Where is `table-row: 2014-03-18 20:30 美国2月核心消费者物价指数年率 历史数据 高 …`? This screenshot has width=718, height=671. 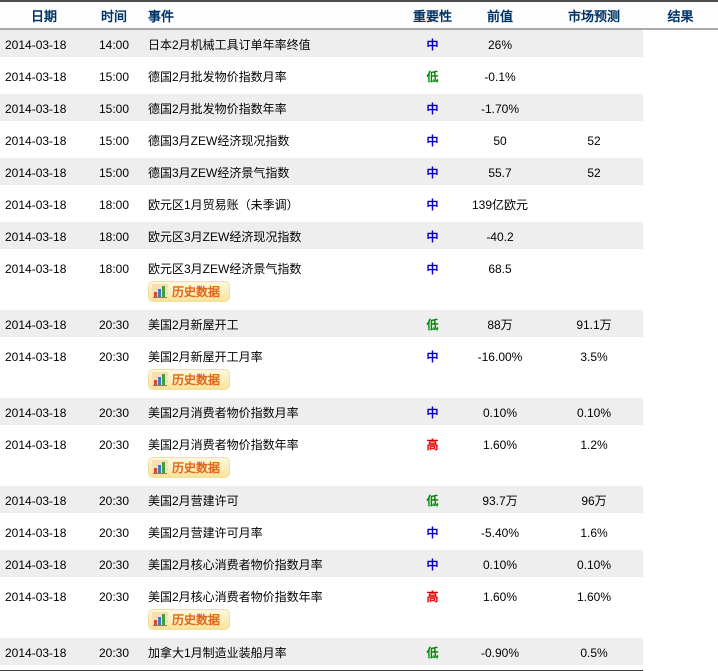
table-row: 2014-03-18 20:30 美国2月核心消费者物价指数年率 历史数据 高 … is located at coordinates (321, 610).